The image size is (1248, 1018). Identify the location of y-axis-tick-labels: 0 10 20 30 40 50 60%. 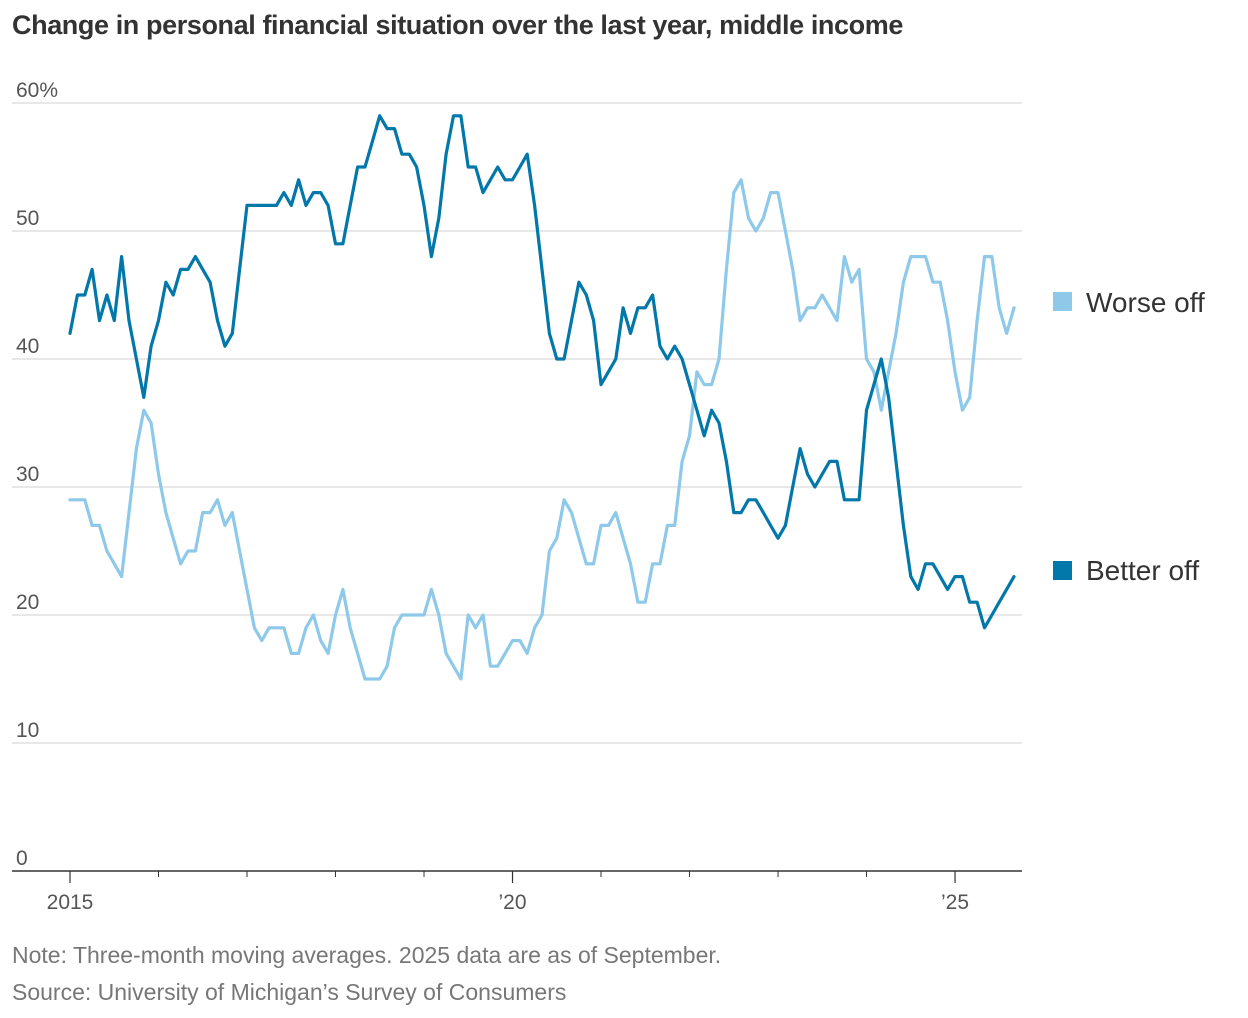
(37, 474).